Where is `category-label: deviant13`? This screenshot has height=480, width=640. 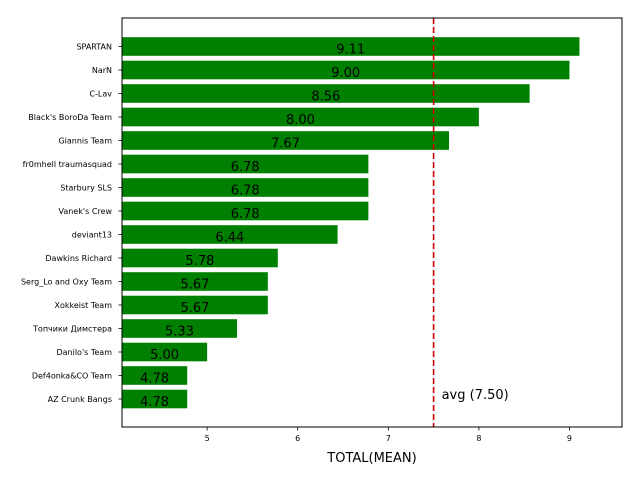
category-label: deviant13 is located at coordinates (92, 235).